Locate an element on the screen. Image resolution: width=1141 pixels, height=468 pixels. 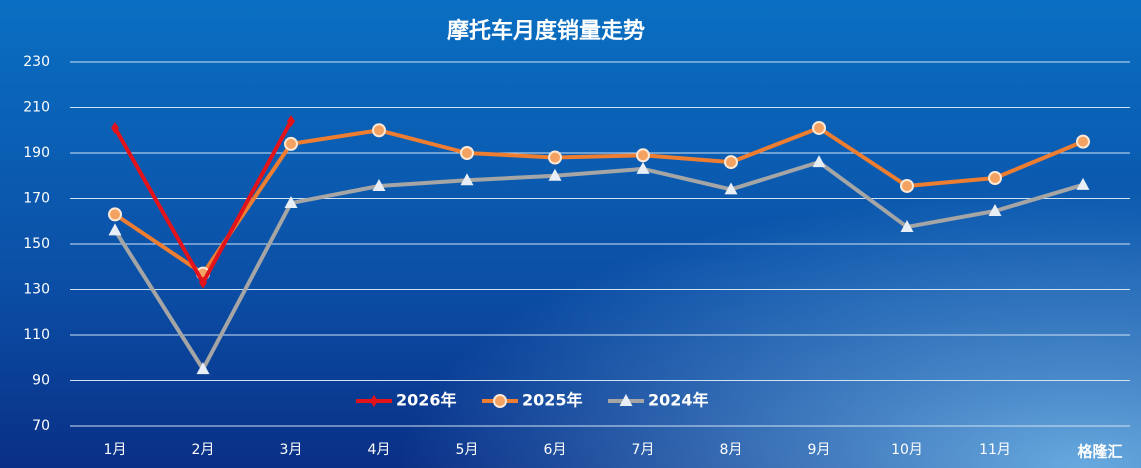
x-tick-label: 5月 is located at coordinates (467, 450).